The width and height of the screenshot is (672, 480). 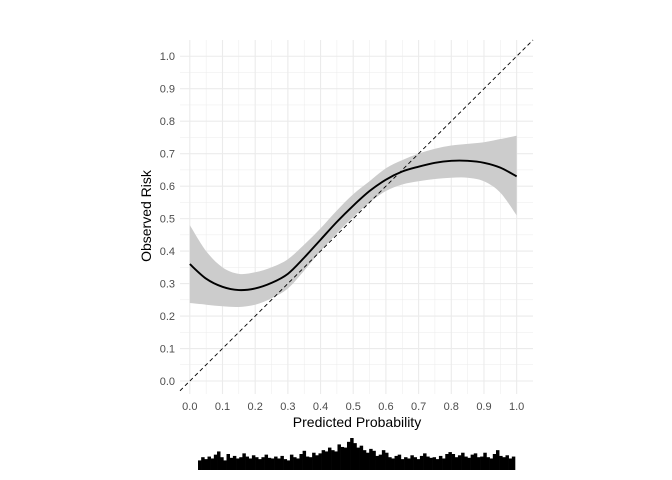 I want to click on x-tick-label: 0.2, so click(x=255, y=407).